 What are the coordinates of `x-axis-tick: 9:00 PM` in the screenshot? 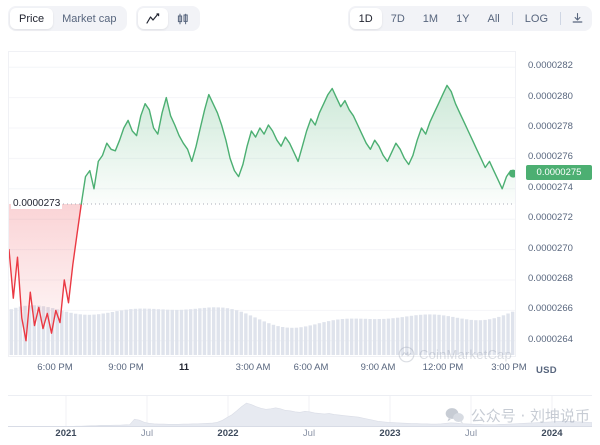 It's located at (126, 367).